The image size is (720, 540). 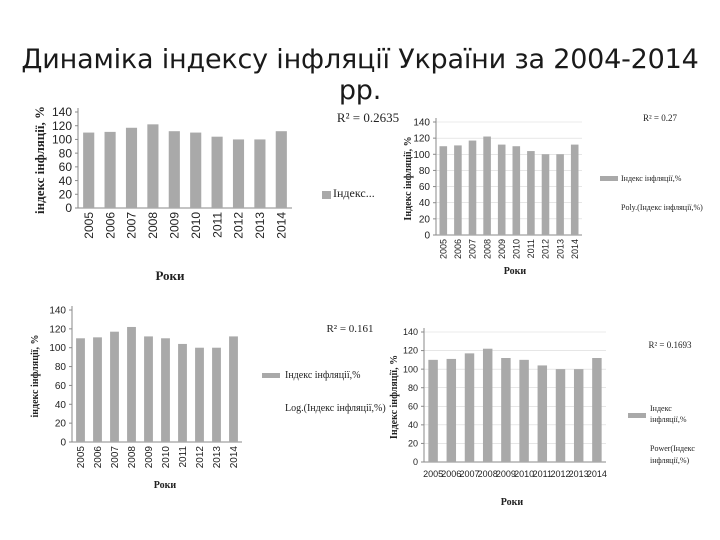 I want to click on y-axis-title: індекс інфляції, %, so click(x=39, y=160).